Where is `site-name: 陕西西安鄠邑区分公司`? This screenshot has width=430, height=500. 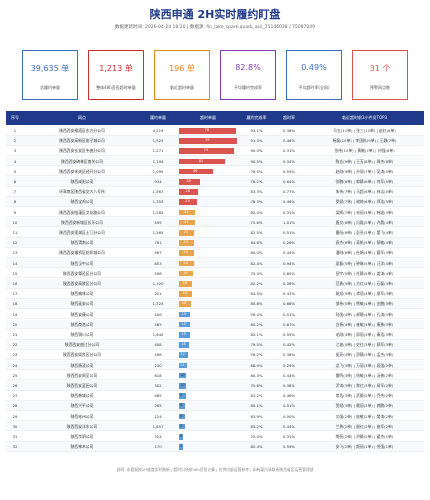 site-name: 陕西西安鄠邑区分公司 is located at coordinates (82, 273).